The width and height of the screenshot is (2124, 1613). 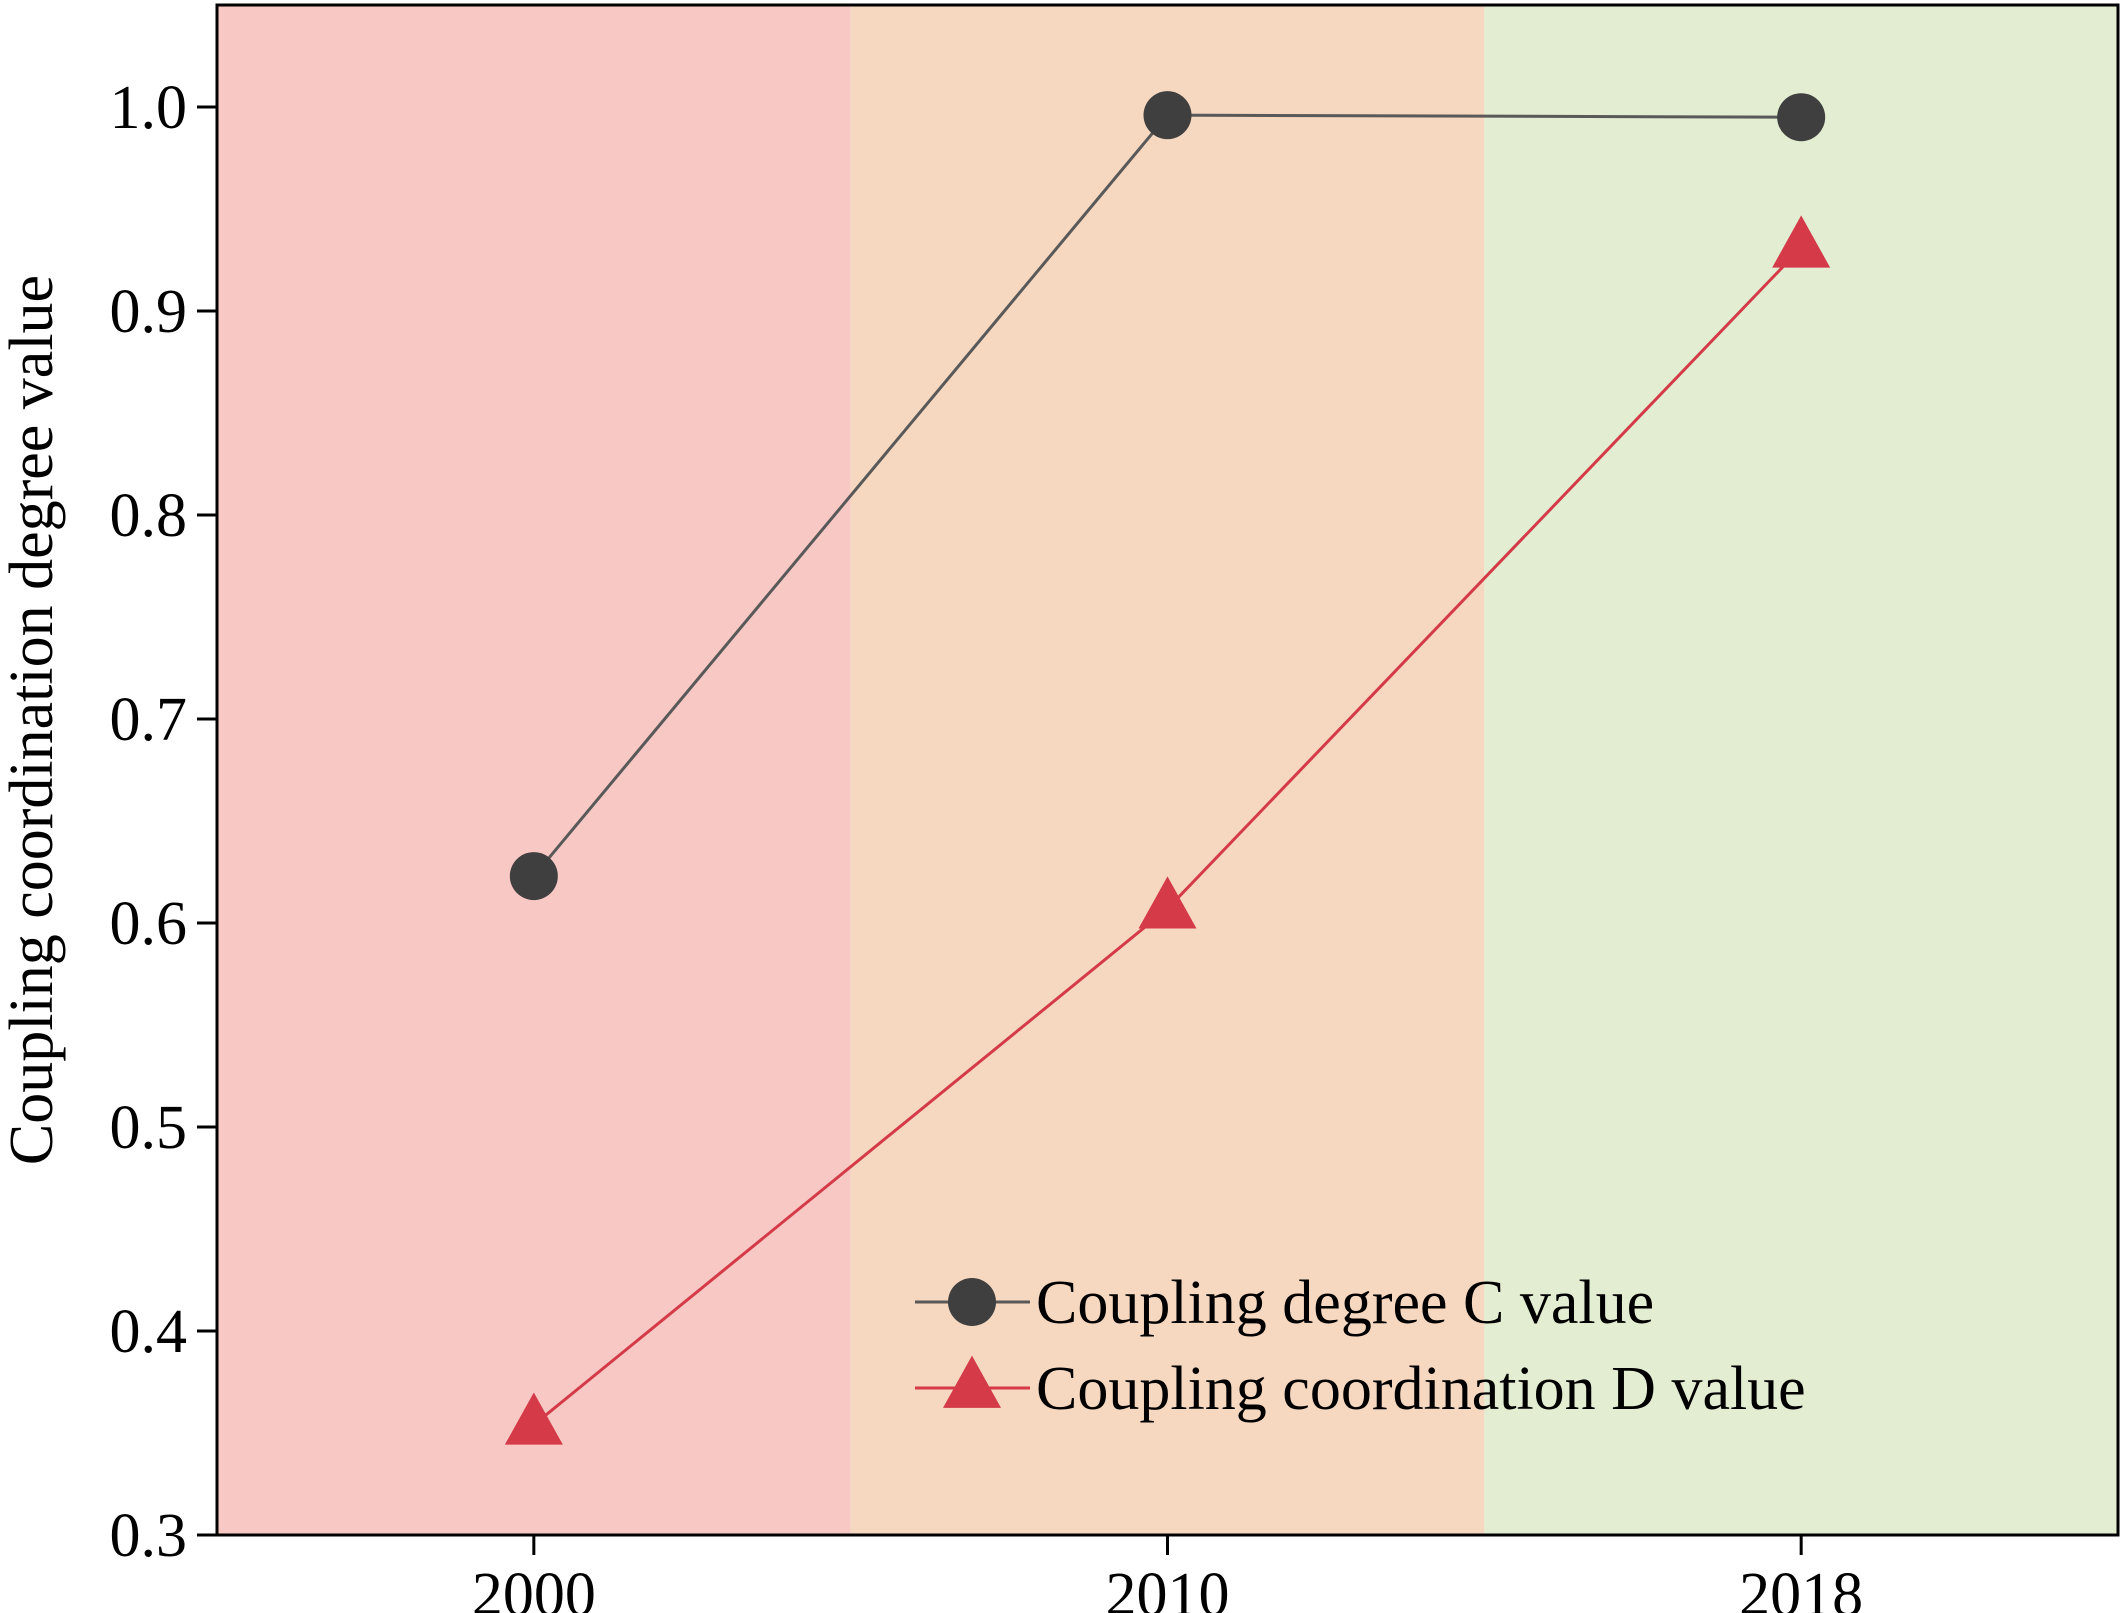 I want to click on data-point-c-2010, so click(x=1167, y=115).